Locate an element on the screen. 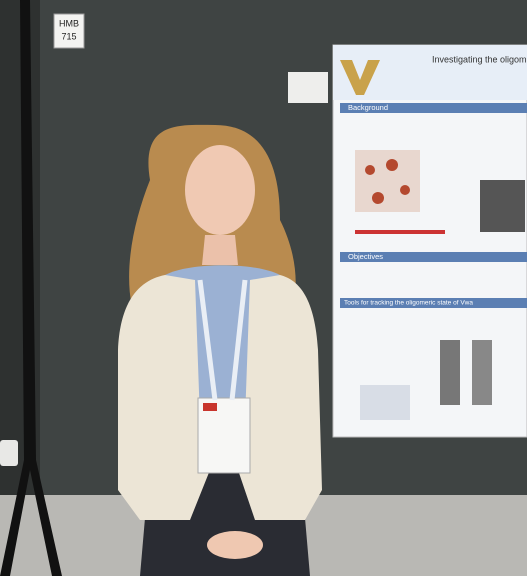 The image size is (527, 576). badge-logo is located at coordinates (210, 407).